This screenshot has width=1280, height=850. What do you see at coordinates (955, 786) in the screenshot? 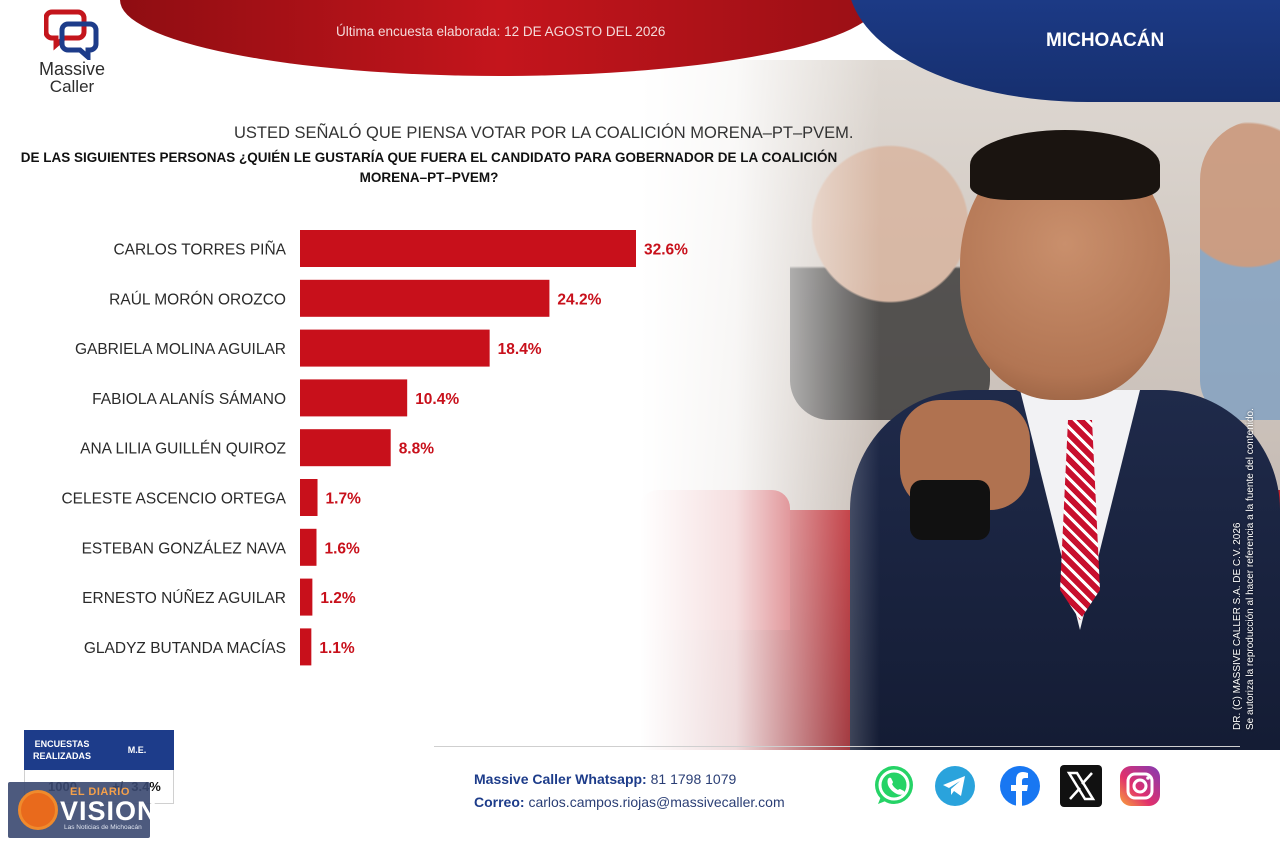
I see `telegram-icon` at bounding box center [955, 786].